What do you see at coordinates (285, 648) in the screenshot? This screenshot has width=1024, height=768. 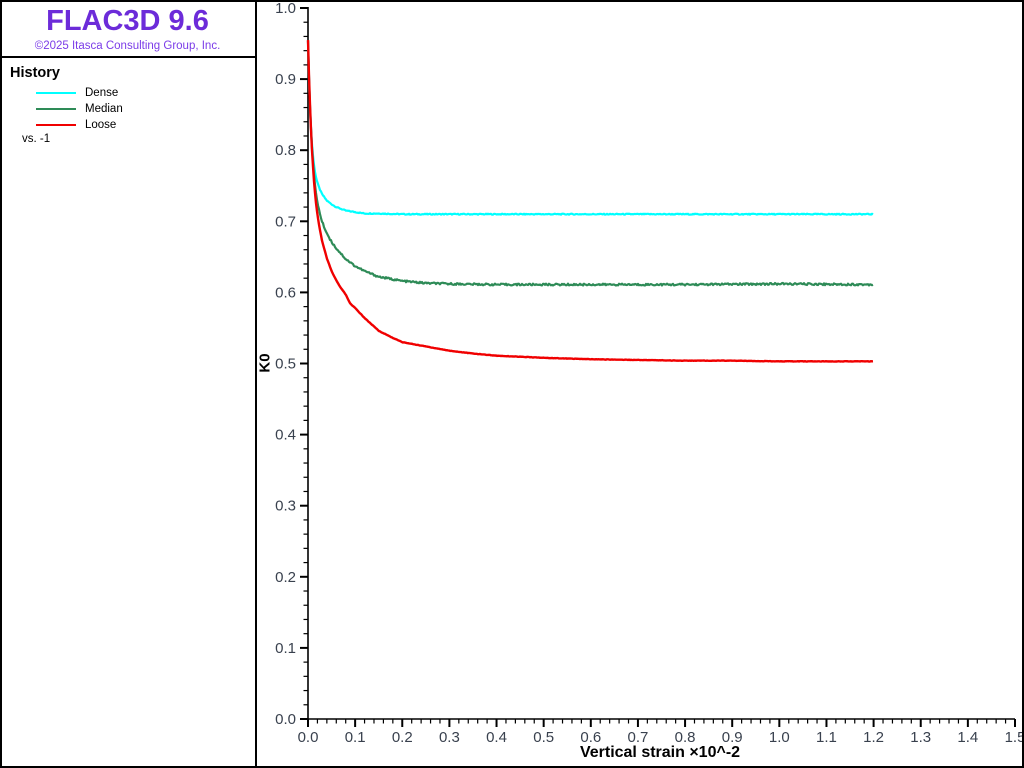 I see `y-tick-label: 0.1` at bounding box center [285, 648].